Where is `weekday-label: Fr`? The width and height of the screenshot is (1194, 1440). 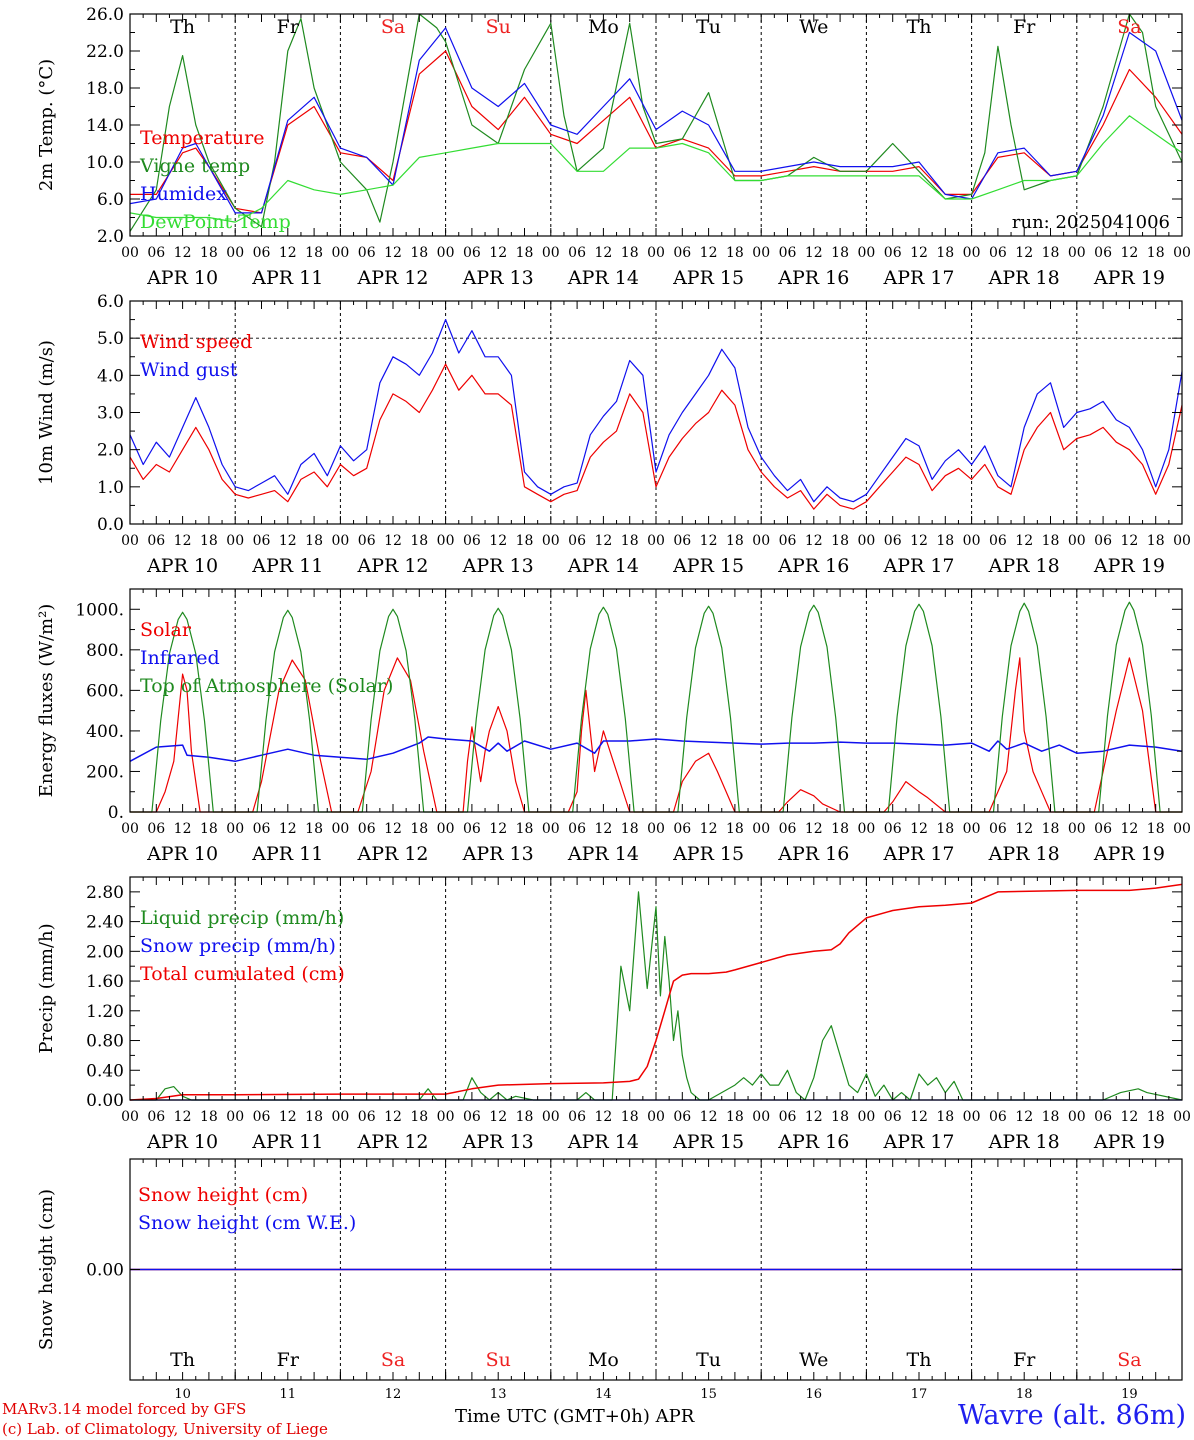
weekday-label: Fr is located at coordinates (288, 1360).